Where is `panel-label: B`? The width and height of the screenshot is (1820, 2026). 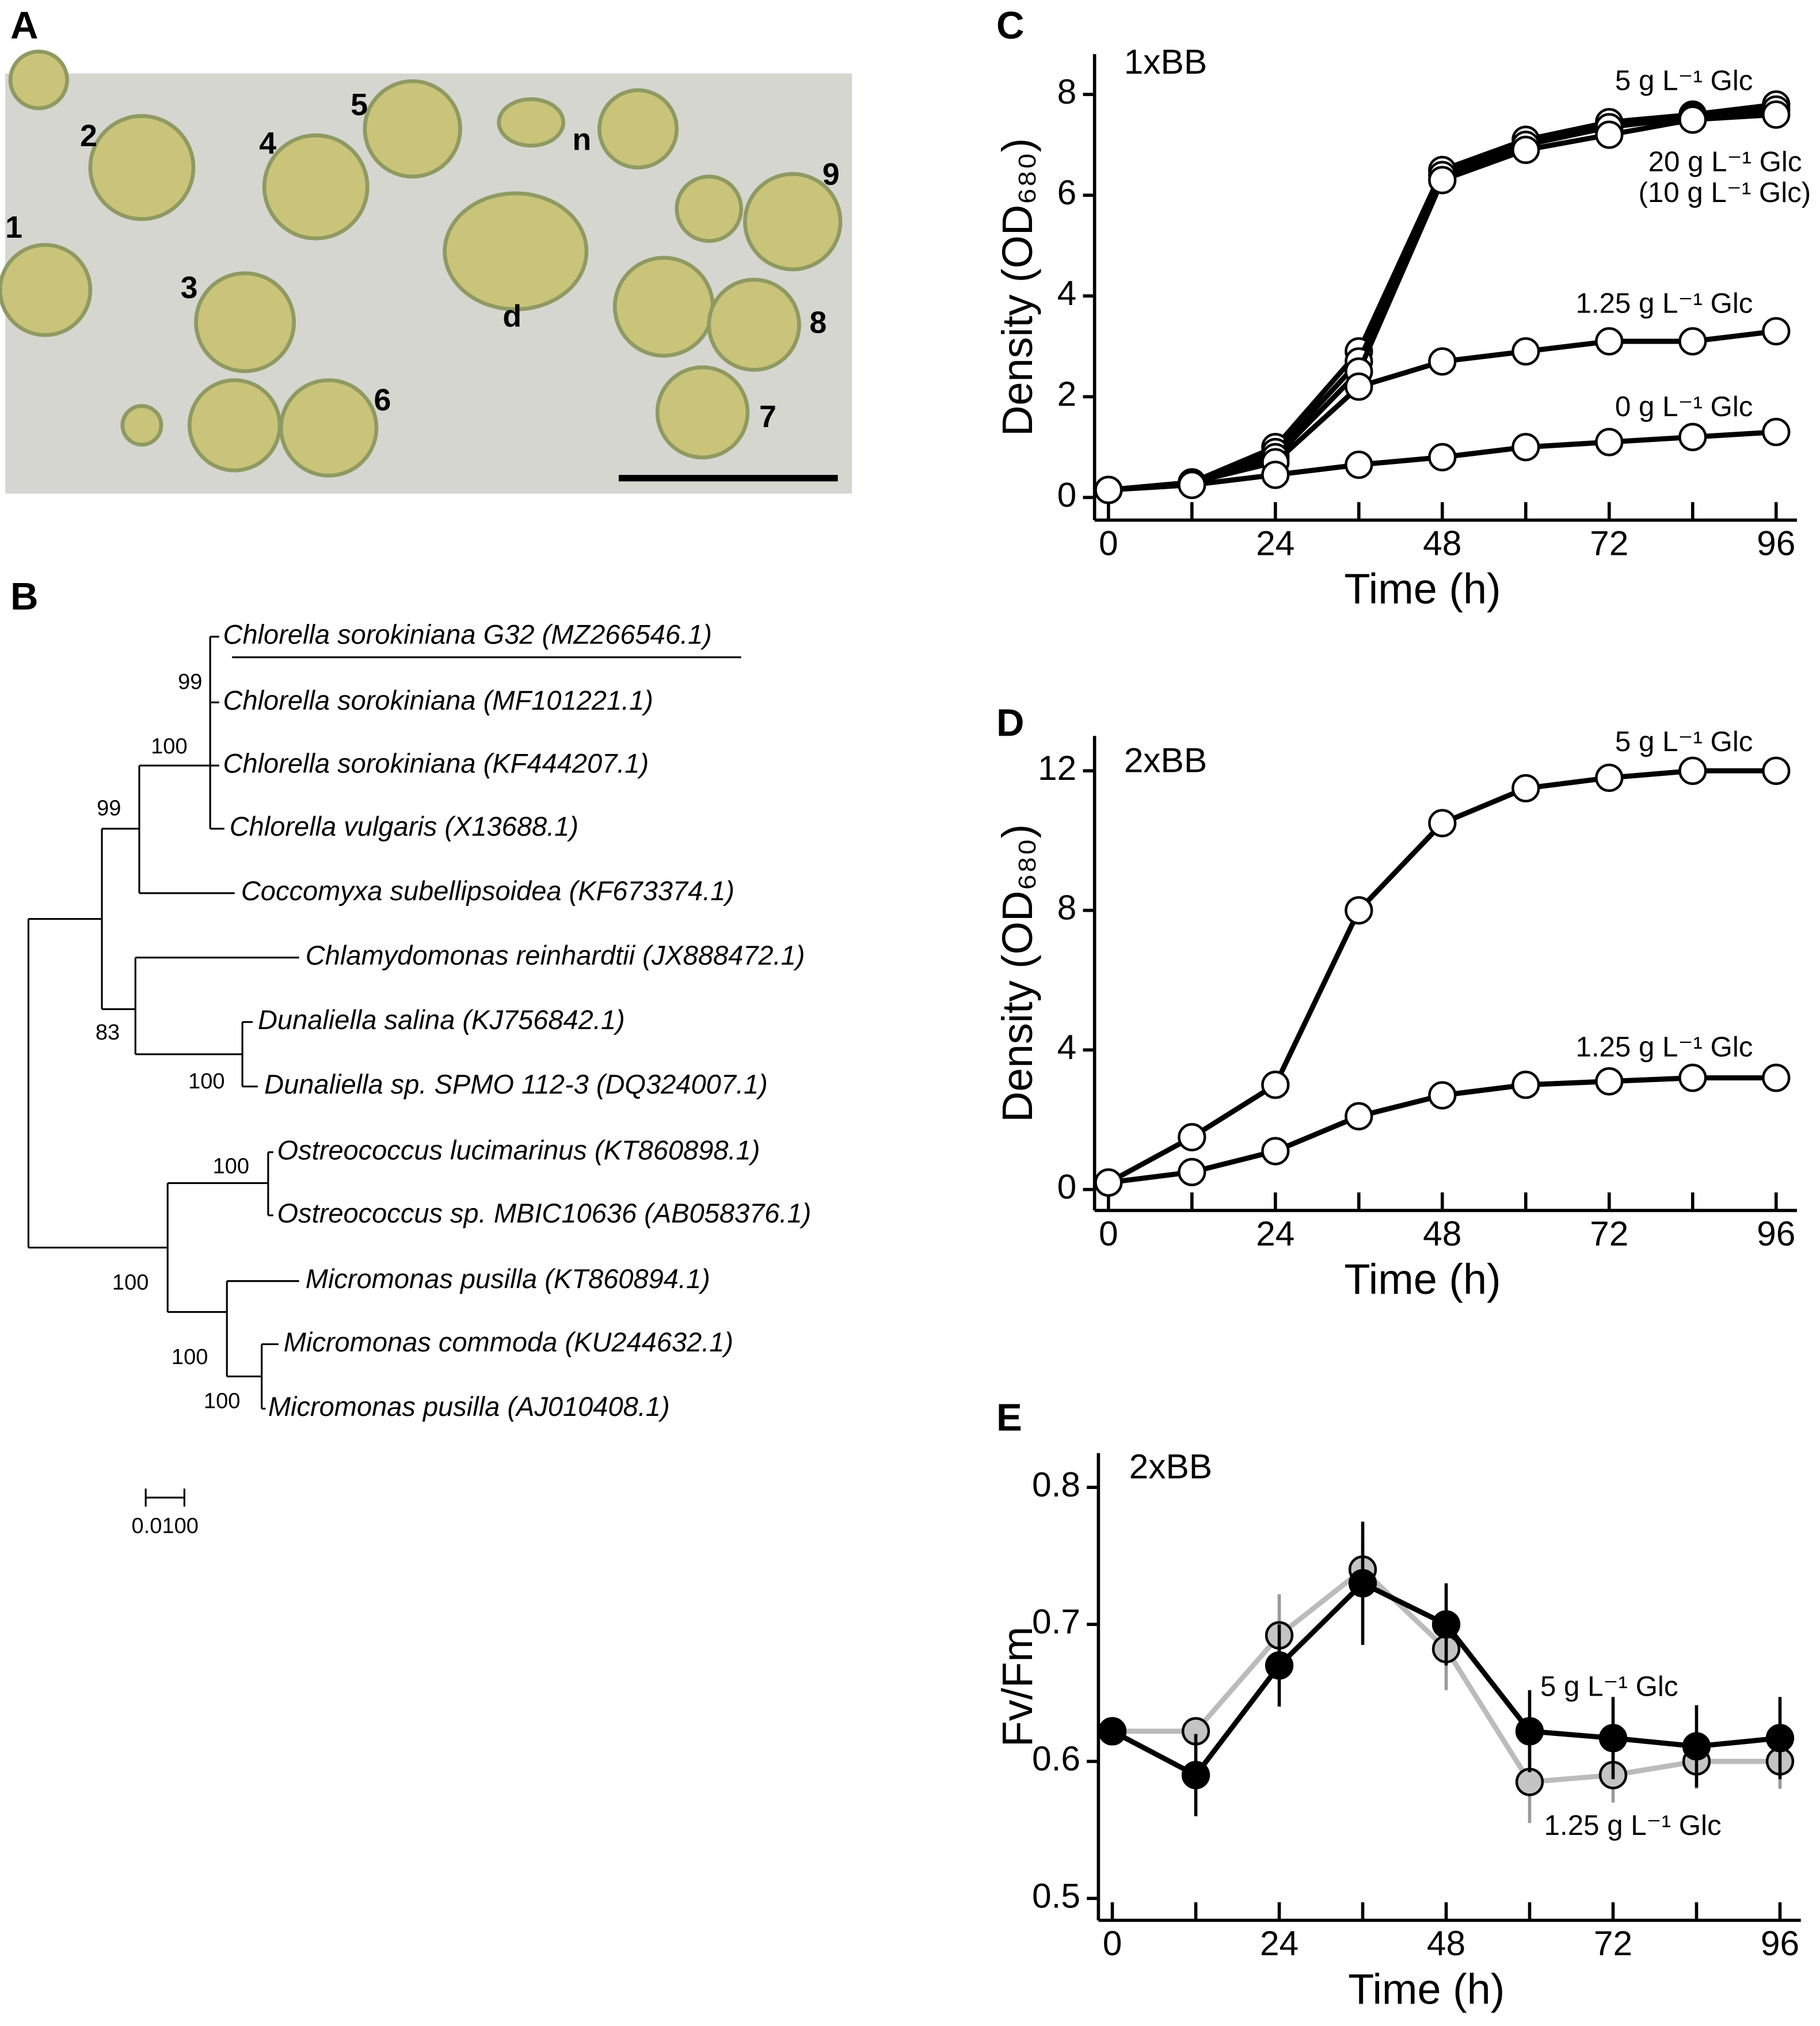 panel-label: B is located at coordinates (24, 596).